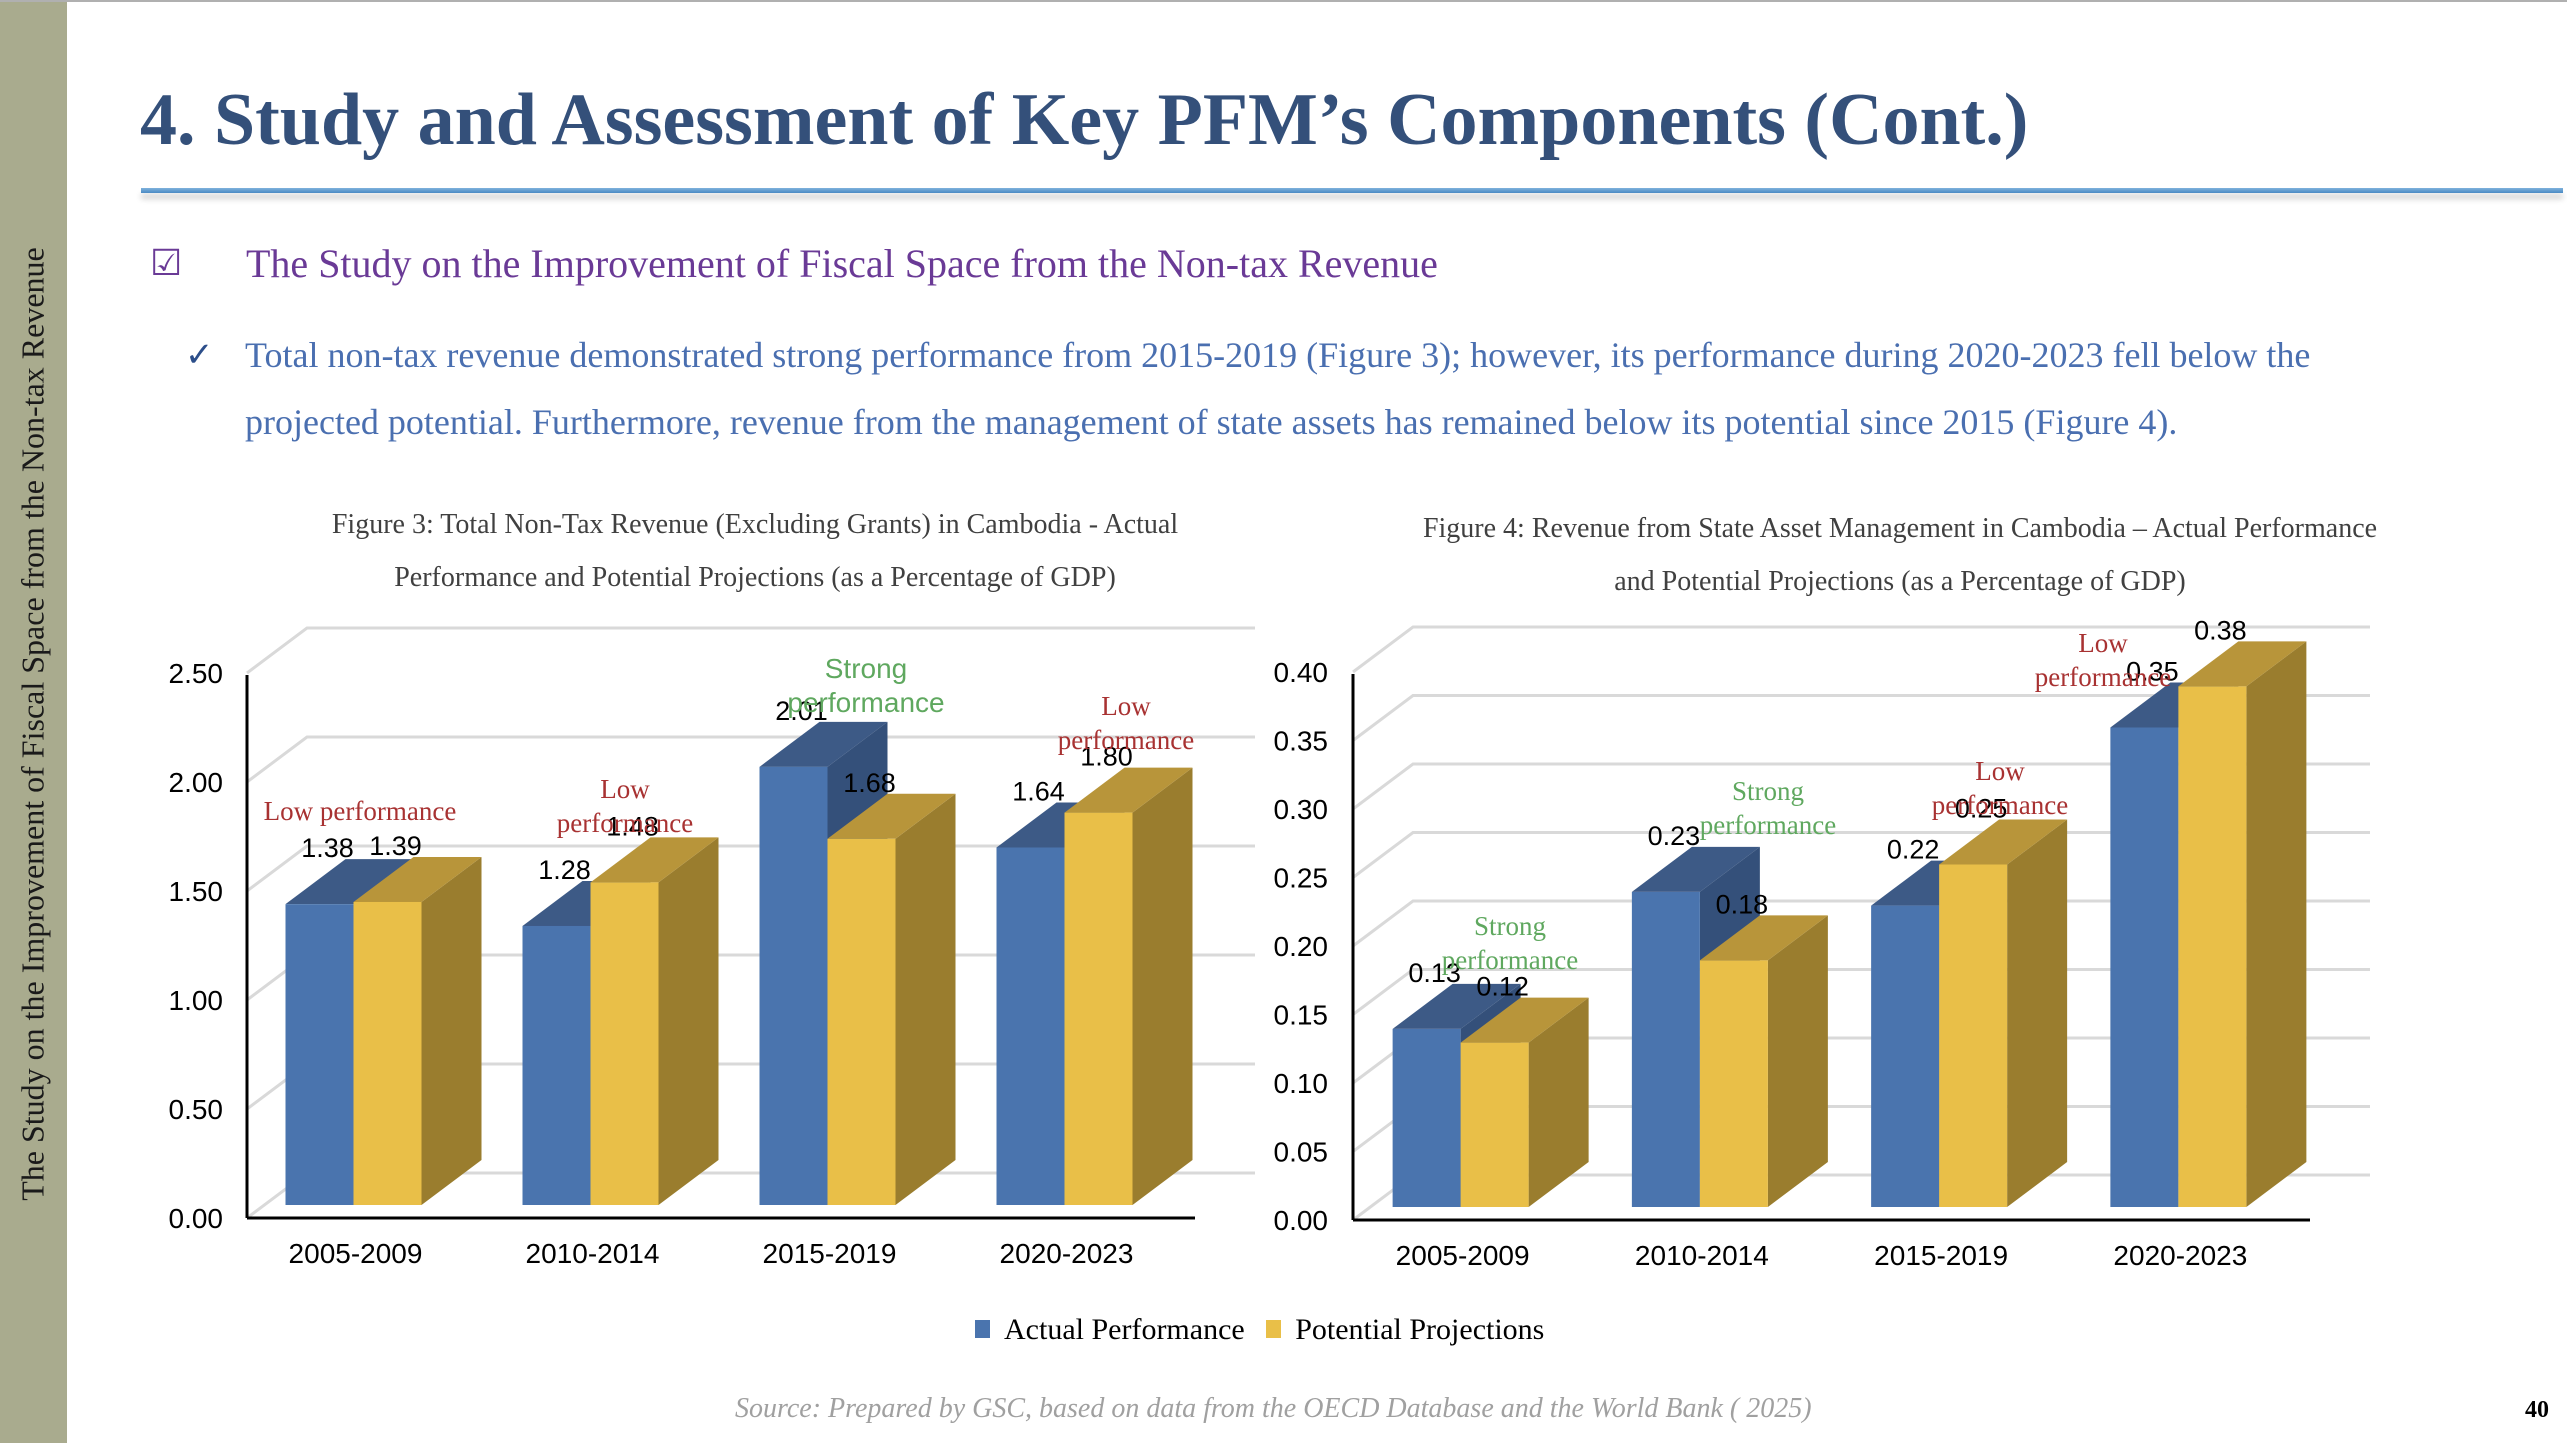 This screenshot has height=1443, width=2567. What do you see at coordinates (632, 826) in the screenshot?
I see `fig3-value-label-potential: 1.48` at bounding box center [632, 826].